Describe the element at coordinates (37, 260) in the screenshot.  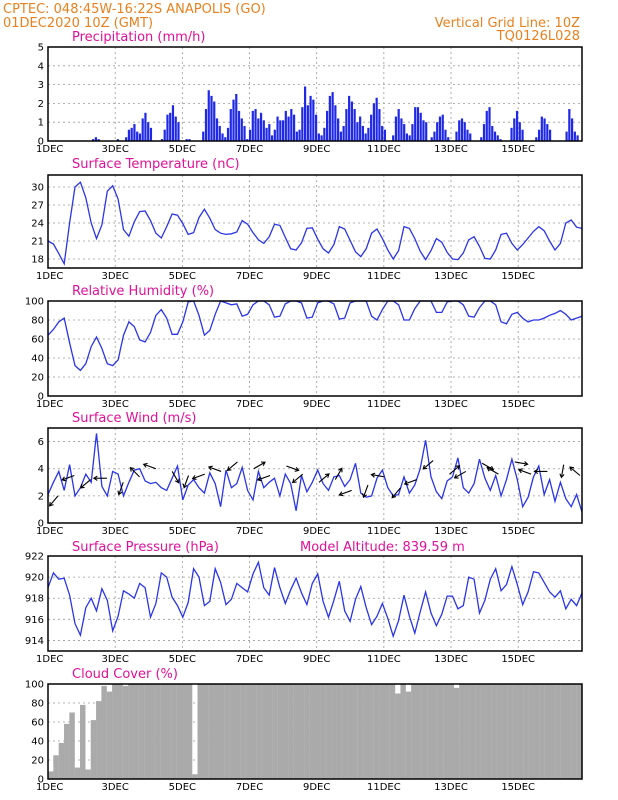
I see `y-tick-label: 18` at that location.